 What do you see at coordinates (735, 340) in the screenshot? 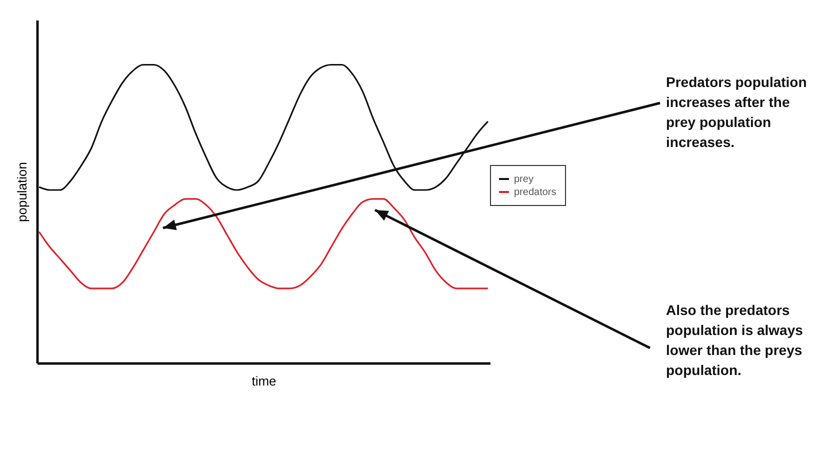
I see `text: Also the predators population is always lower than the preys population.` at bounding box center [735, 340].